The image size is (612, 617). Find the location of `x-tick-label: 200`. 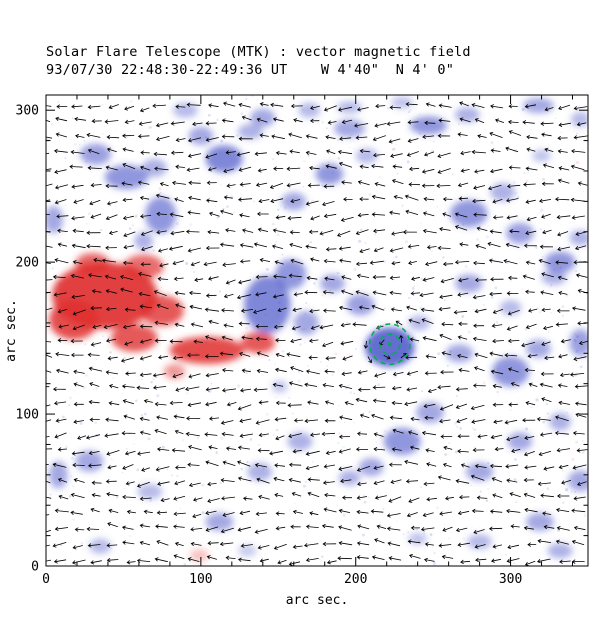

x-tick-label: 200 is located at coordinates (355, 579).